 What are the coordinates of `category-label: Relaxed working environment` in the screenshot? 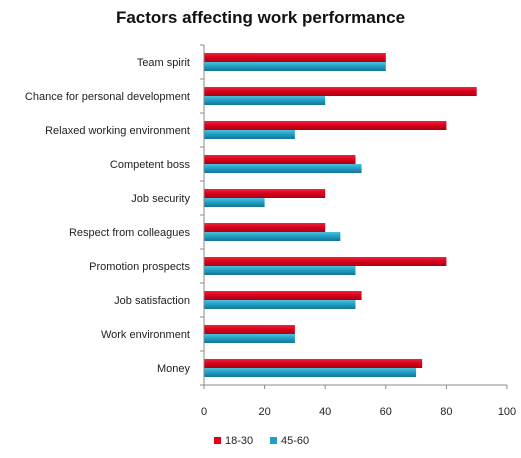 It's located at (117, 131).